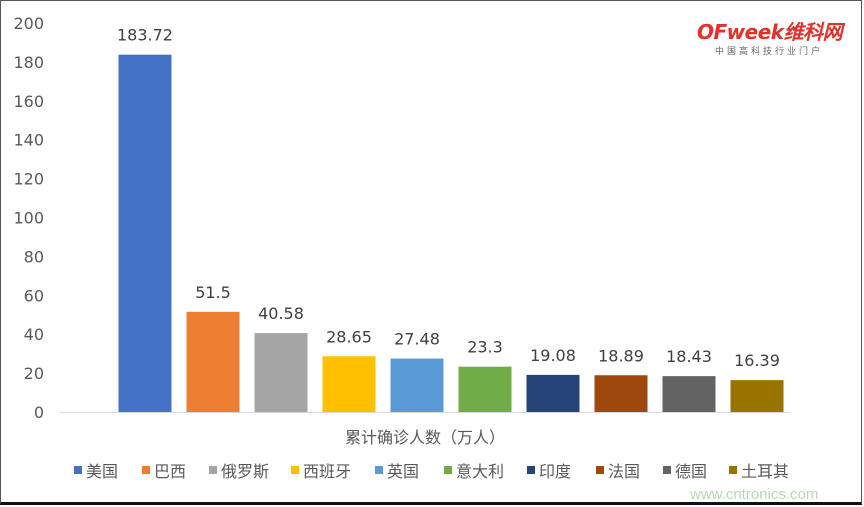 This screenshot has height=507, width=864. Describe the element at coordinates (170, 471) in the screenshot. I see `legend-label: 巴西` at that location.